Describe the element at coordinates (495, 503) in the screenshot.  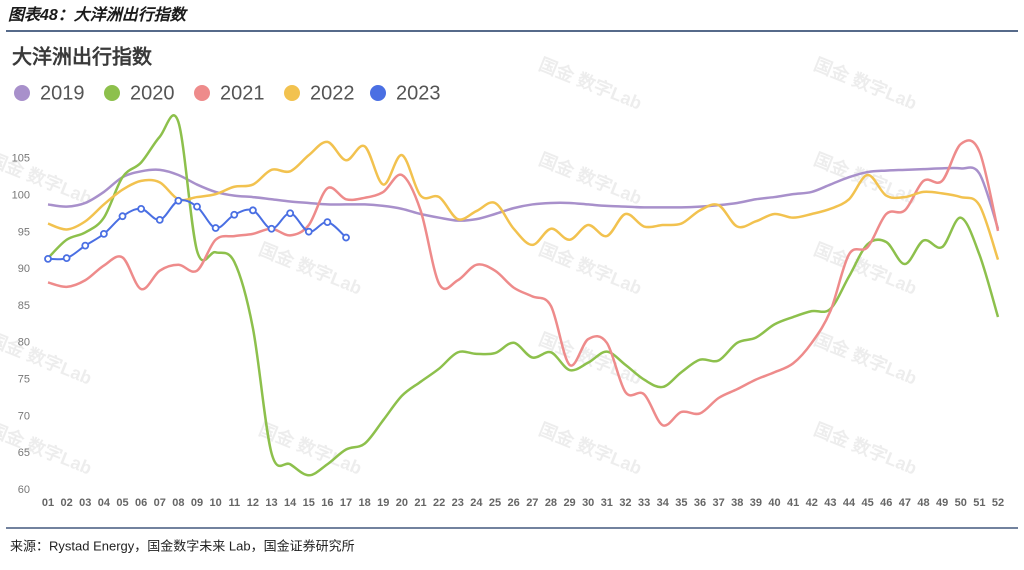
I see `x-tick-label: 25` at that location.